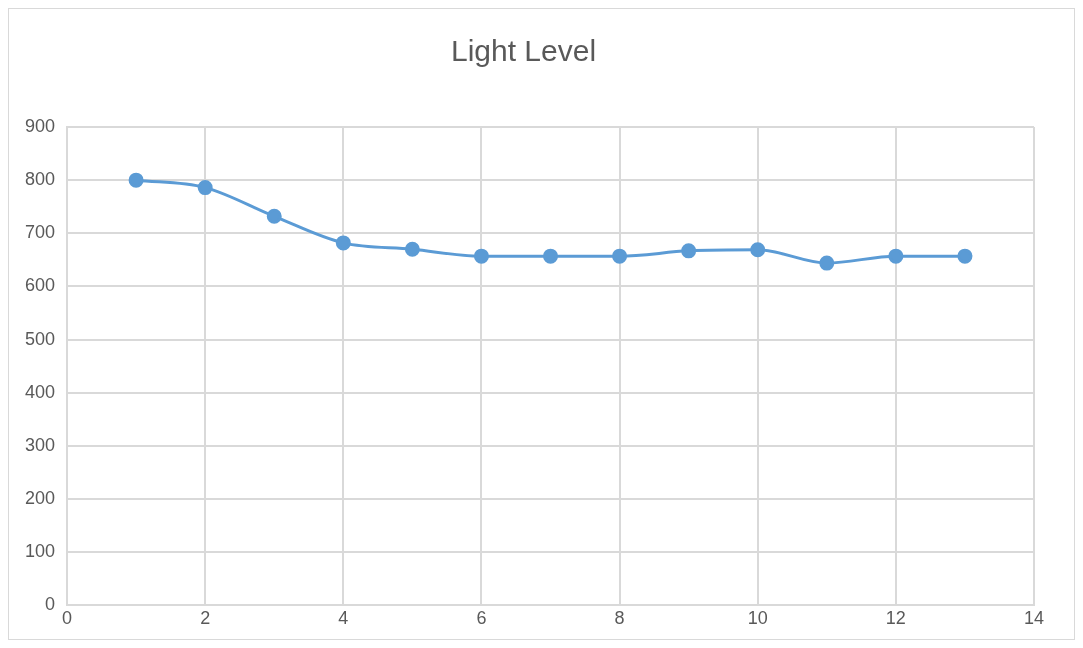  What do you see at coordinates (205, 618) in the screenshot?
I see `x-tick-label: 2` at bounding box center [205, 618].